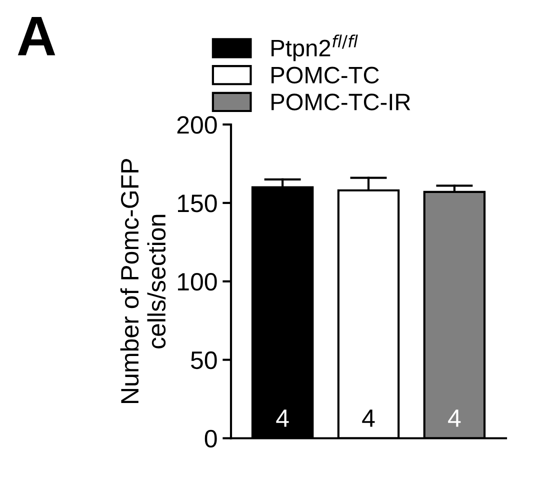 The image size is (550, 498). I want to click on y-tick-label: 100, so click(197, 281).